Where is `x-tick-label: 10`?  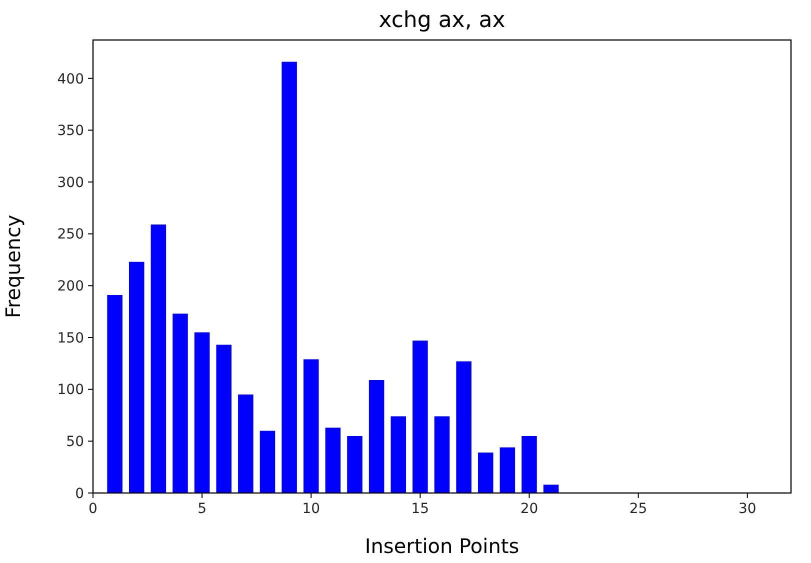
x-tick-label: 10 is located at coordinates (311, 509).